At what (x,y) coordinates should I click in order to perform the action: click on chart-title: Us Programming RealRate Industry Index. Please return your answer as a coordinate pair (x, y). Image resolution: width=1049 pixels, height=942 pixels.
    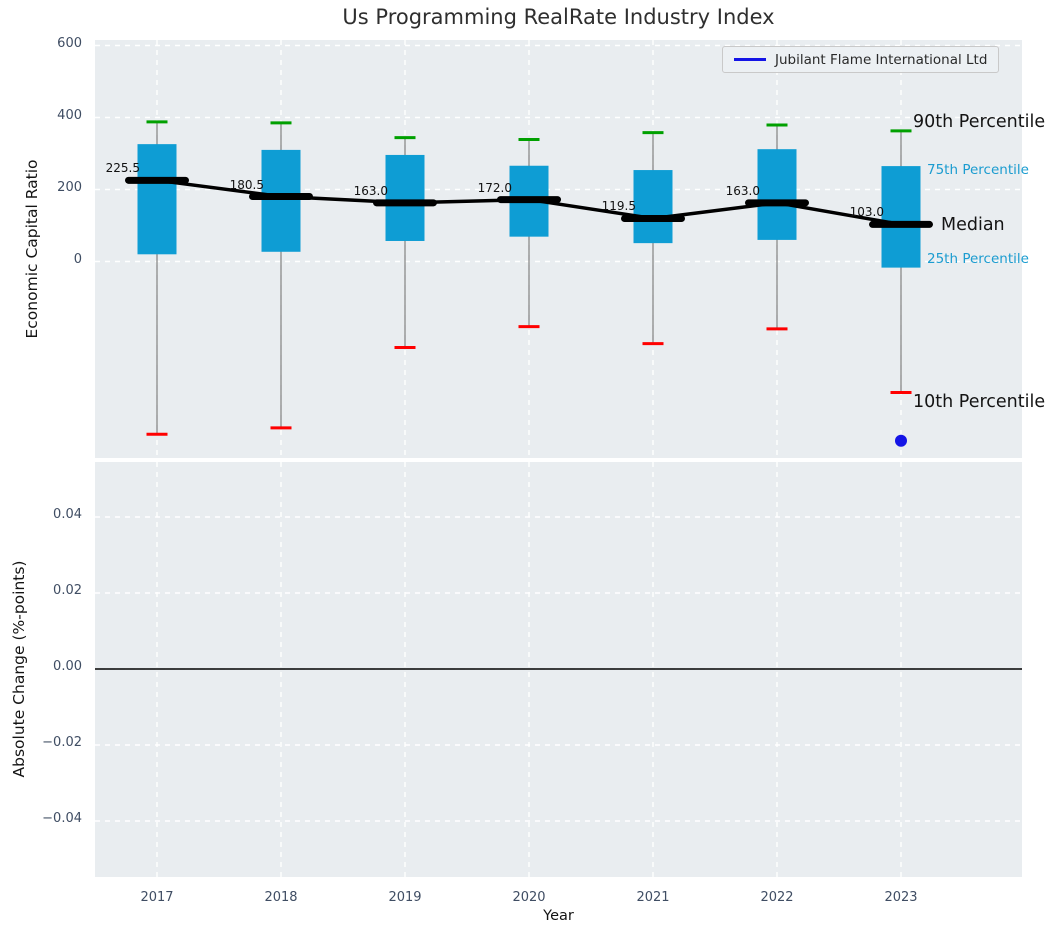
    Looking at the image, I should click on (558, 17).